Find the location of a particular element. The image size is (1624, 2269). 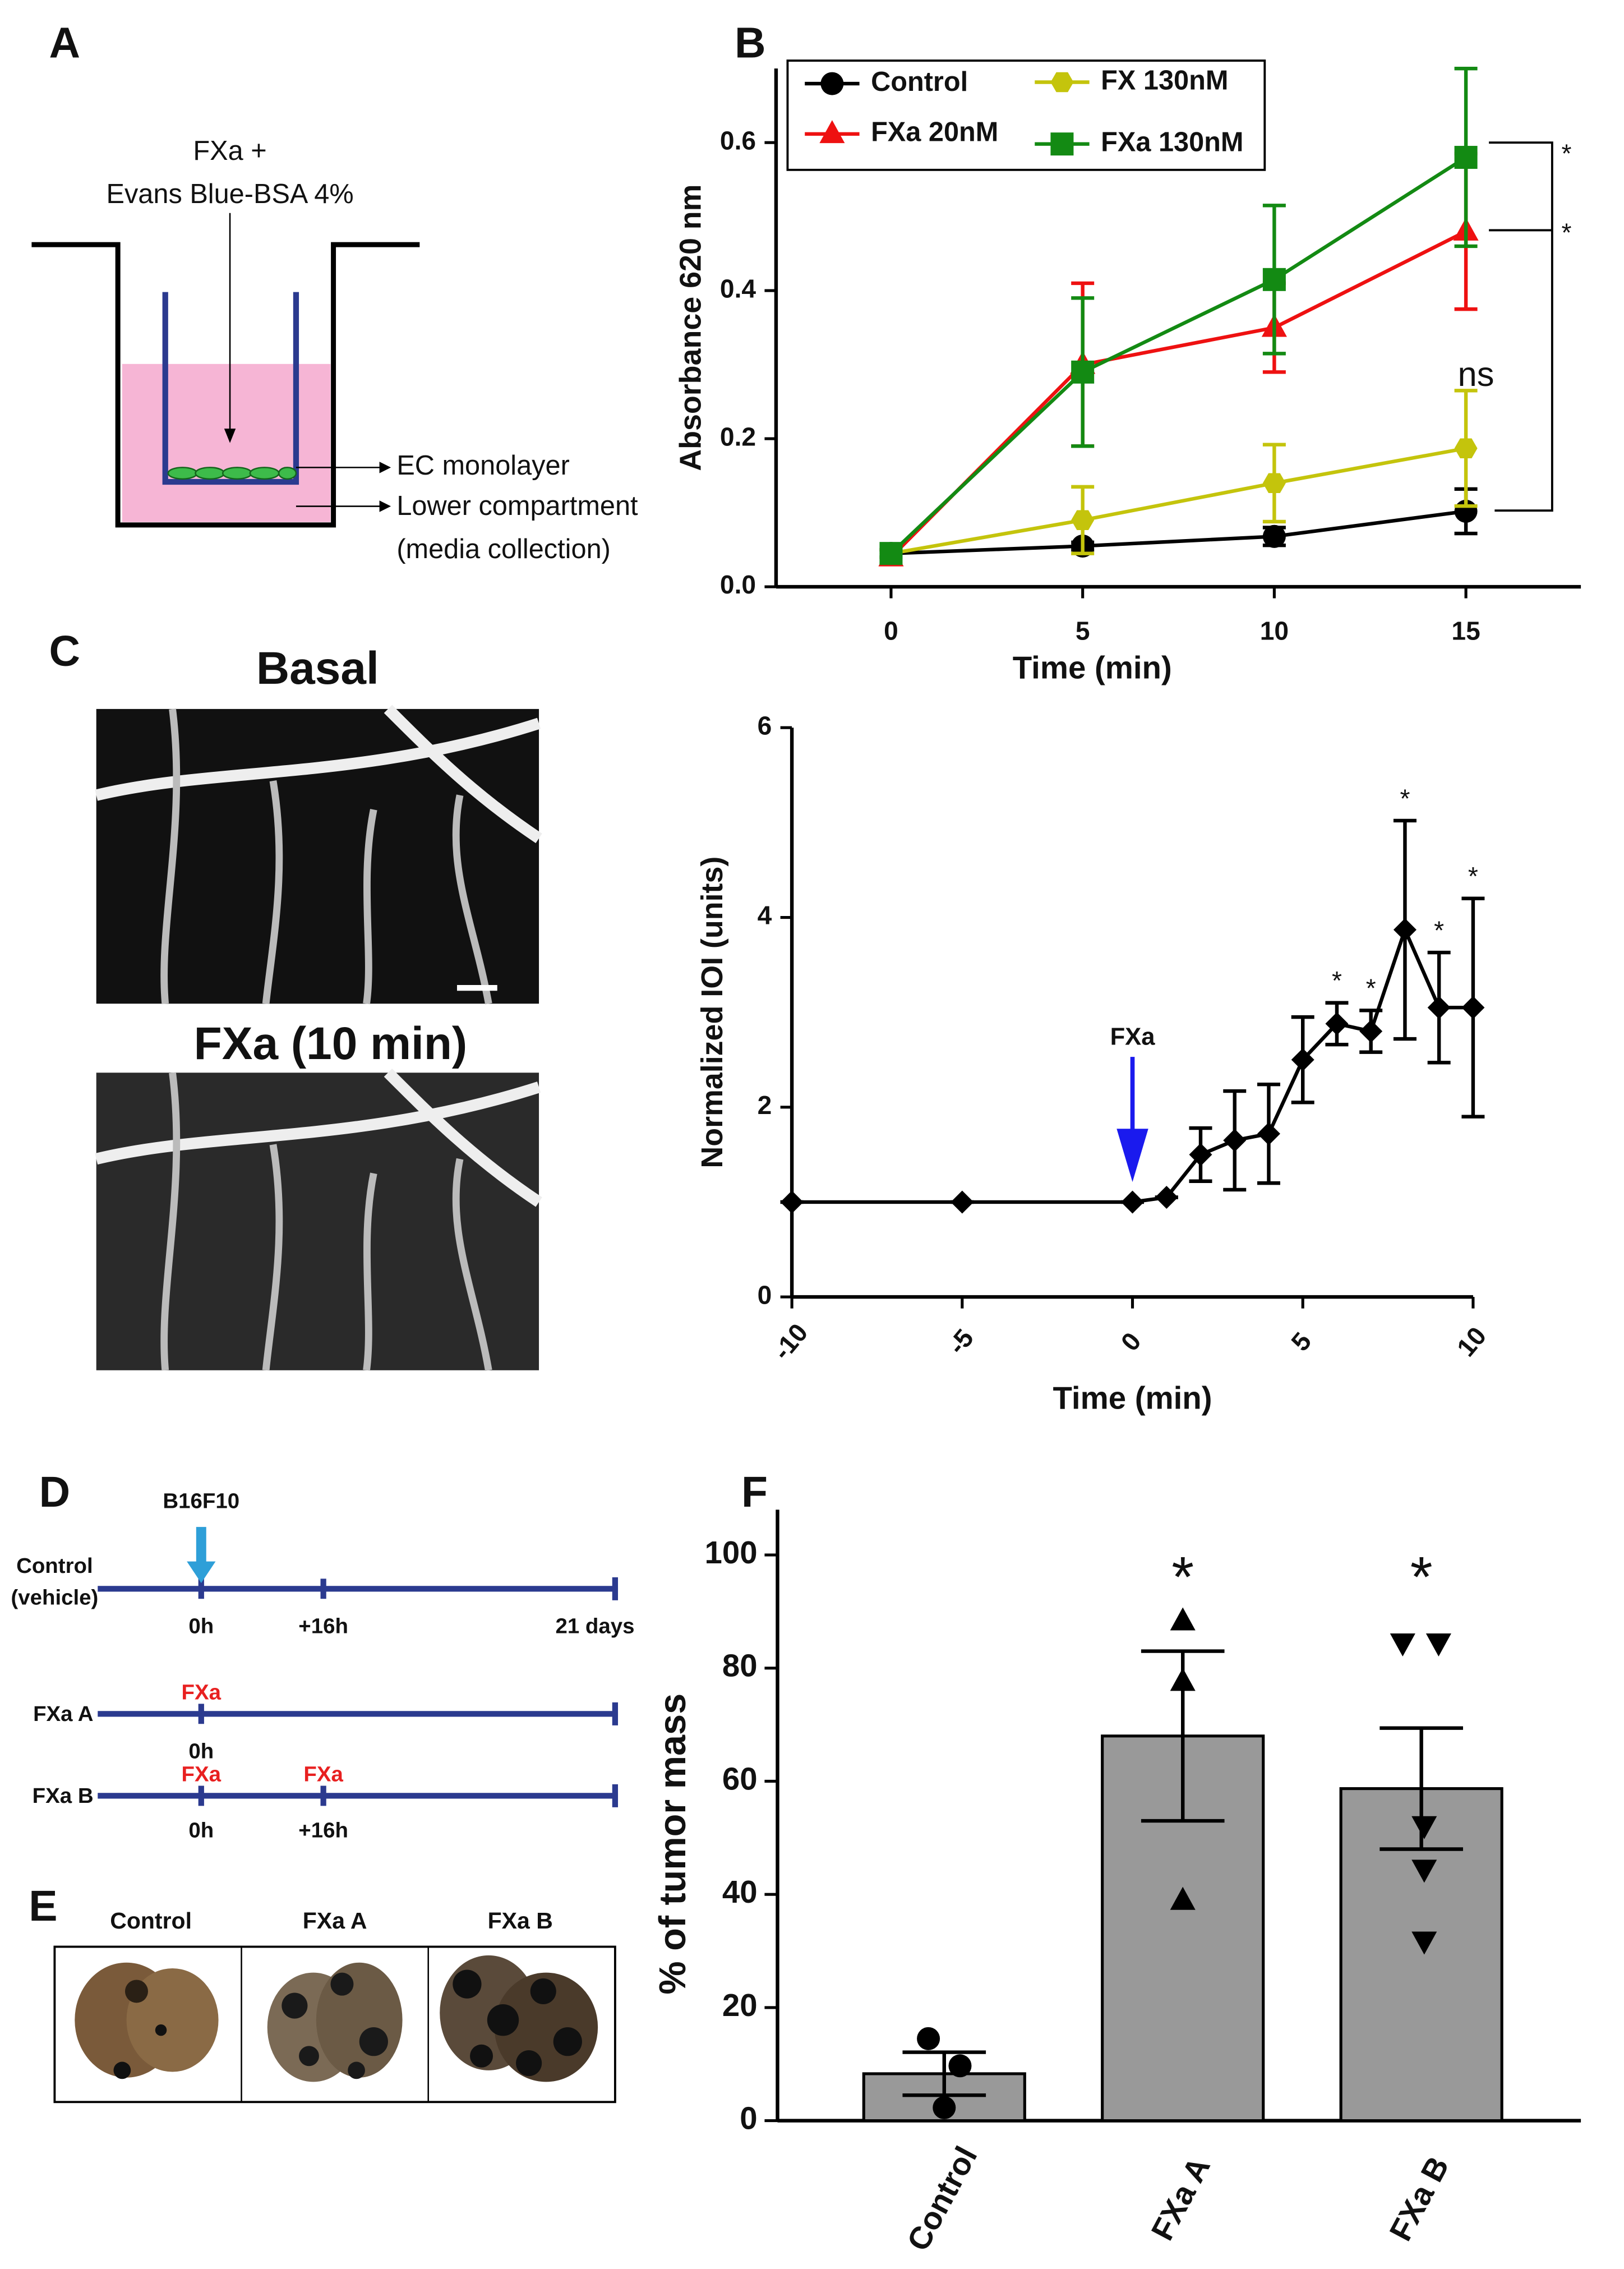

label: (media collection) is located at coordinates (503, 549).